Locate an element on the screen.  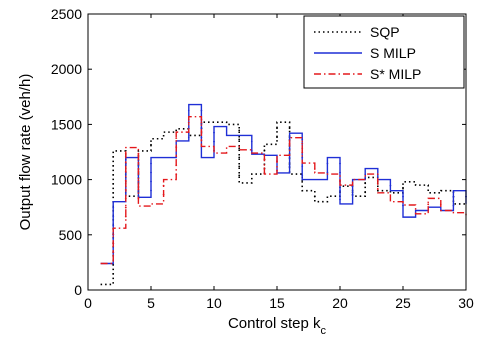
x-tick-label: 10 is located at coordinates (214, 303).